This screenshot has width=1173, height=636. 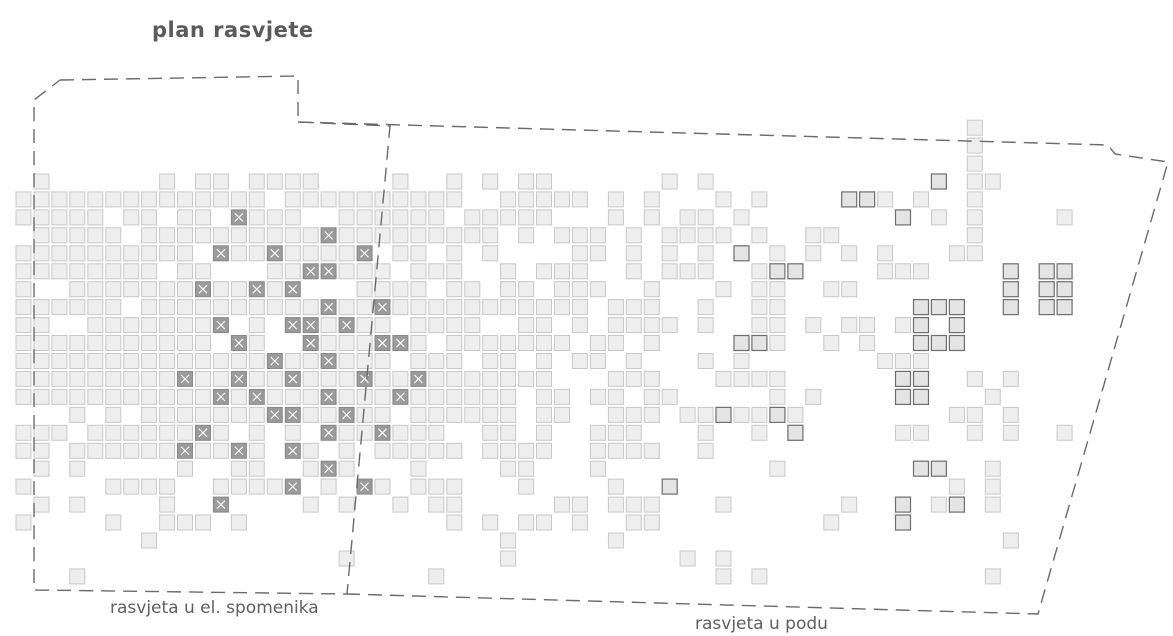 I want to click on page-title: plan rasvjete, so click(x=233, y=30).